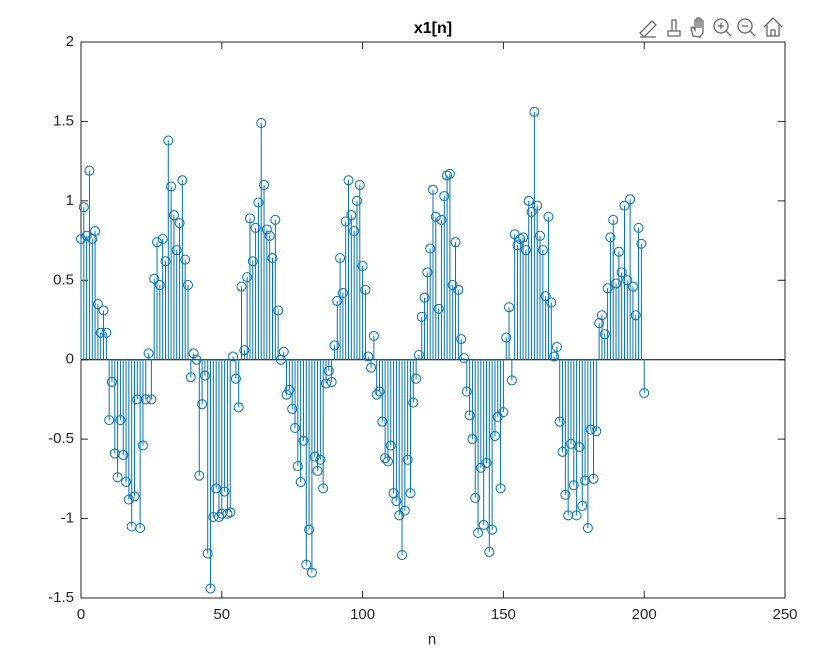  Describe the element at coordinates (362, 614) in the screenshot. I see `x-tick-label: 100` at that location.